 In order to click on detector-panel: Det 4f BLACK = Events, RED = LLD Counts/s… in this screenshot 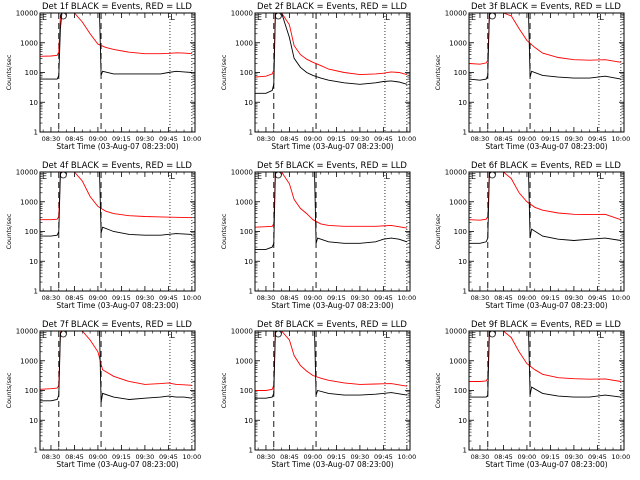, I will do `click(103, 235)`.